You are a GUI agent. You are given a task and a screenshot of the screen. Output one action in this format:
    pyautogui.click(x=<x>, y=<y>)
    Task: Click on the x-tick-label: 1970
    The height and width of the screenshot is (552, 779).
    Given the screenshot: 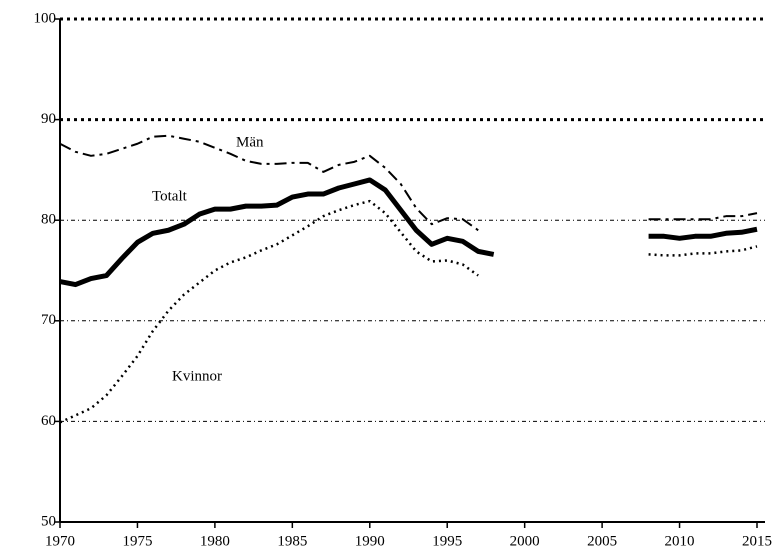 What is the action you would take?
    pyautogui.click(x=60, y=541)
    